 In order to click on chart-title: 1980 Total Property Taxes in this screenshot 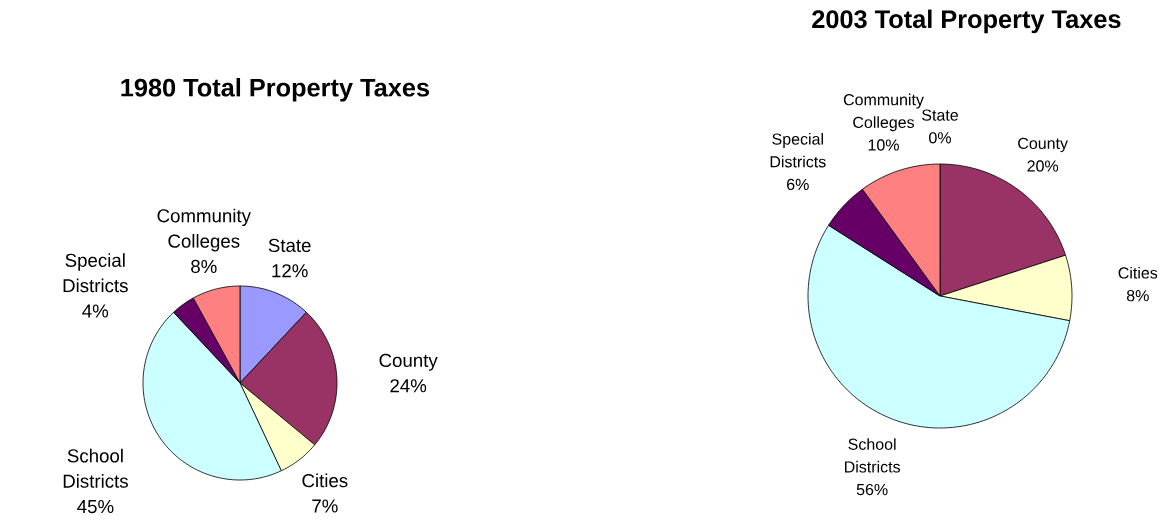, I will do `click(275, 90)`.